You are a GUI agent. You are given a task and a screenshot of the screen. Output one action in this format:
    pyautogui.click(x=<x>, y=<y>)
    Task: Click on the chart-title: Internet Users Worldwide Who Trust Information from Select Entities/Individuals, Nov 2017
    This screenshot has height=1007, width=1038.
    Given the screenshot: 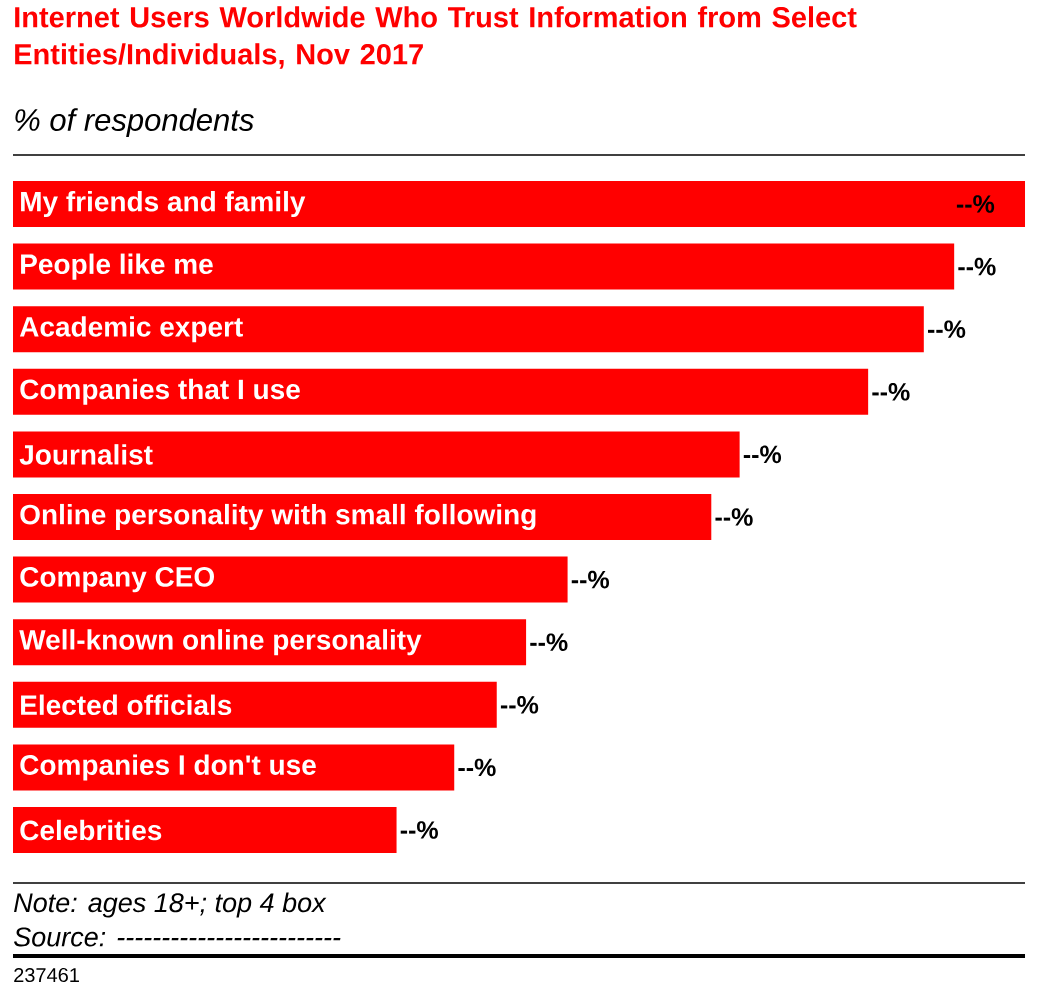 What is the action you would take?
    pyautogui.click(x=436, y=37)
    